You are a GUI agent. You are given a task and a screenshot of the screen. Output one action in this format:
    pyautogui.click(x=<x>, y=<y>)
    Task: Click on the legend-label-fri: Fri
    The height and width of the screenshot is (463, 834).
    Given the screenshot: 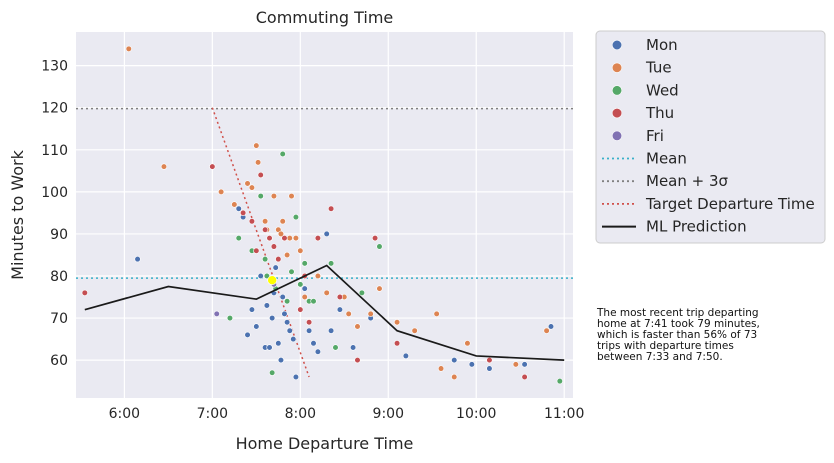 What is the action you would take?
    pyautogui.click(x=655, y=136)
    